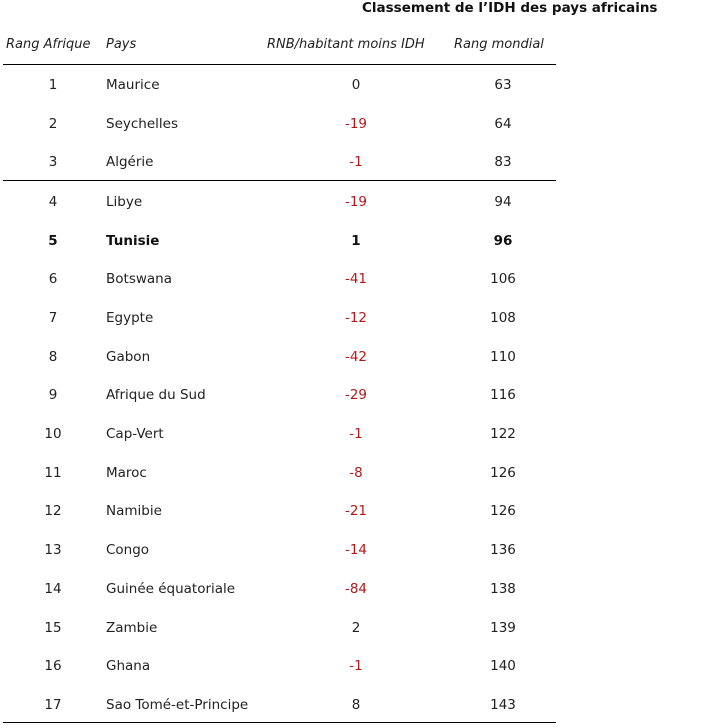 The height and width of the screenshot is (728, 717). I want to click on column-header-pays: Pays, so click(121, 44).